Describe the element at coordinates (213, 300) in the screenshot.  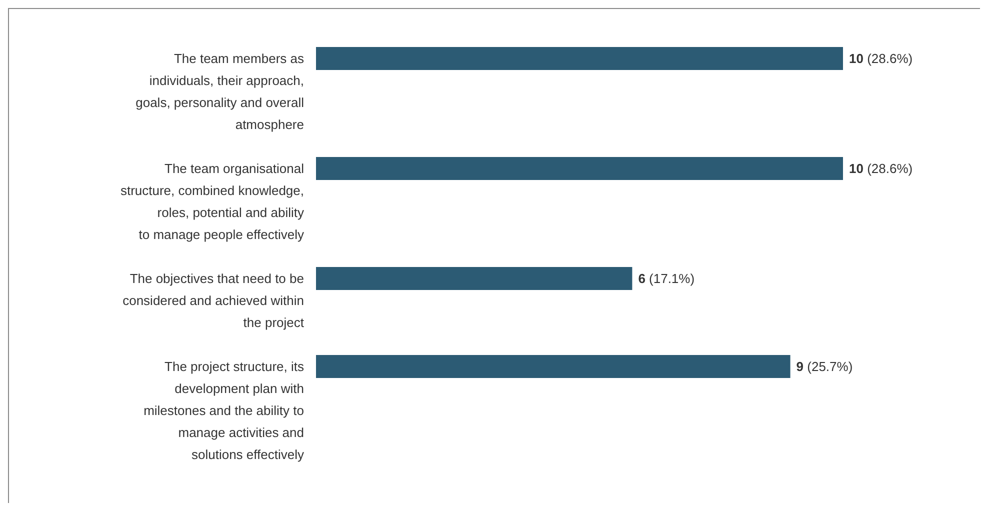
I see `y-tick-label: The objectives that need to be considered and achieved within the project` at that location.